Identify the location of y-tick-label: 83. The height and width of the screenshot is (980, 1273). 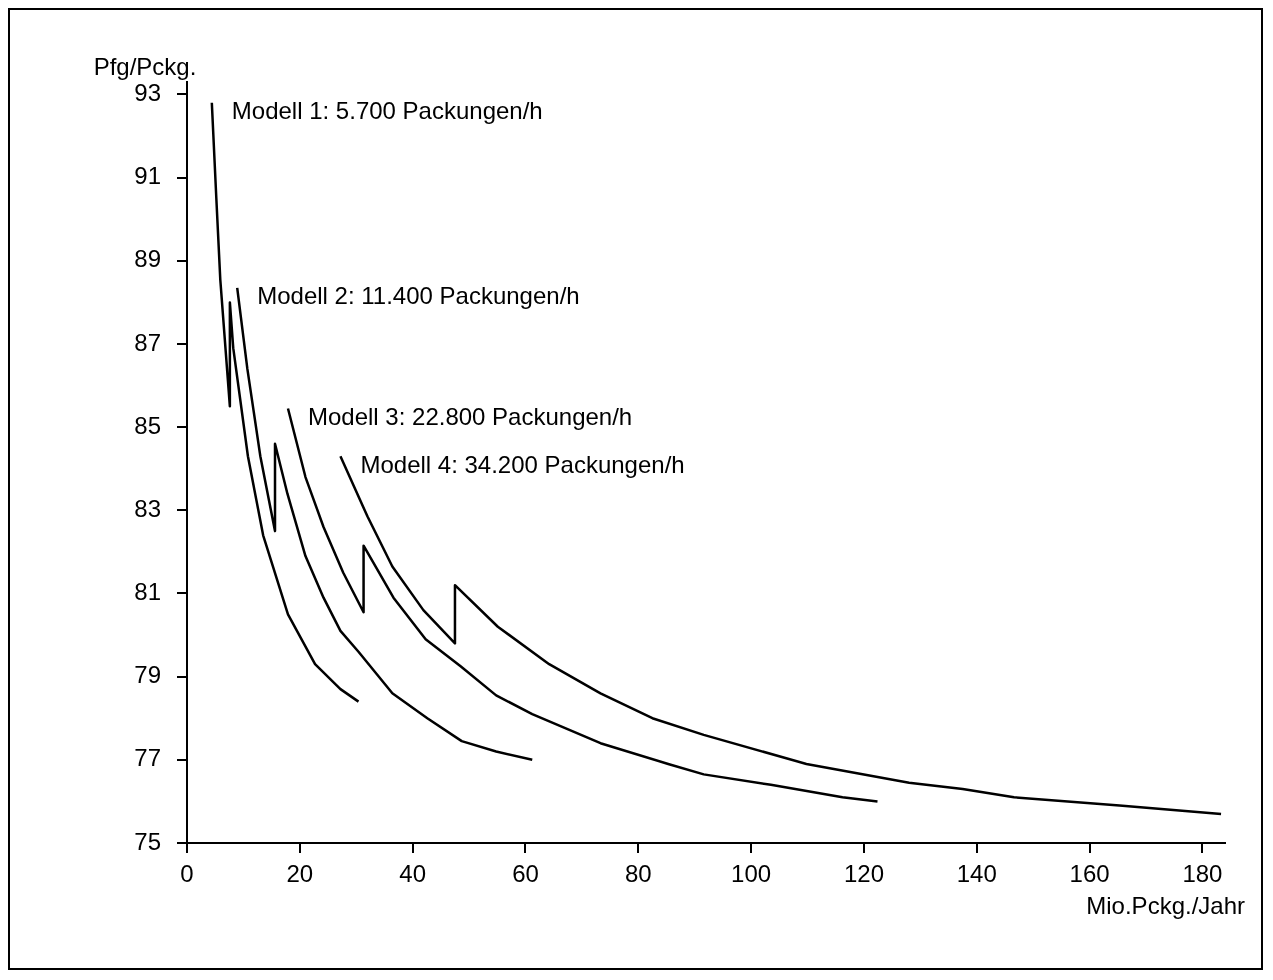
(147, 508).